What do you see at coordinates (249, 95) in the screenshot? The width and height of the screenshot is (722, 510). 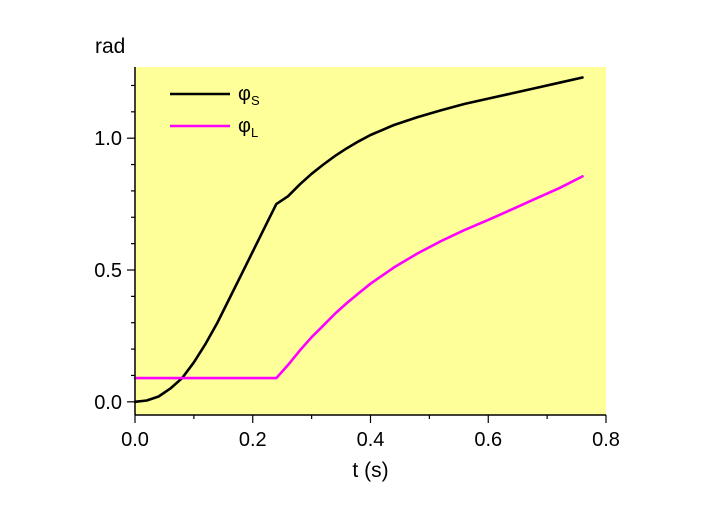 I see `legend-label-S: φS` at bounding box center [249, 95].